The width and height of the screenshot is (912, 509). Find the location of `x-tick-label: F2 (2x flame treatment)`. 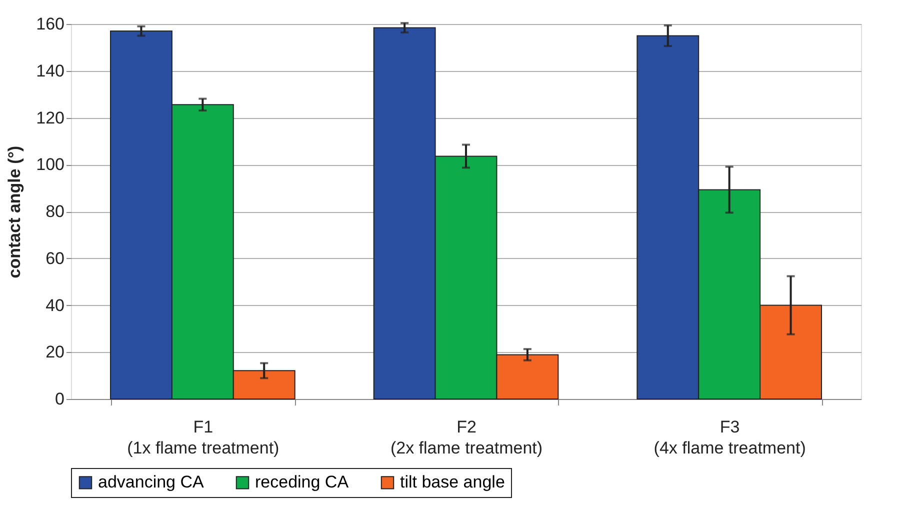

x-tick-label: F2 (2x flame treatment) is located at coordinates (466, 438).